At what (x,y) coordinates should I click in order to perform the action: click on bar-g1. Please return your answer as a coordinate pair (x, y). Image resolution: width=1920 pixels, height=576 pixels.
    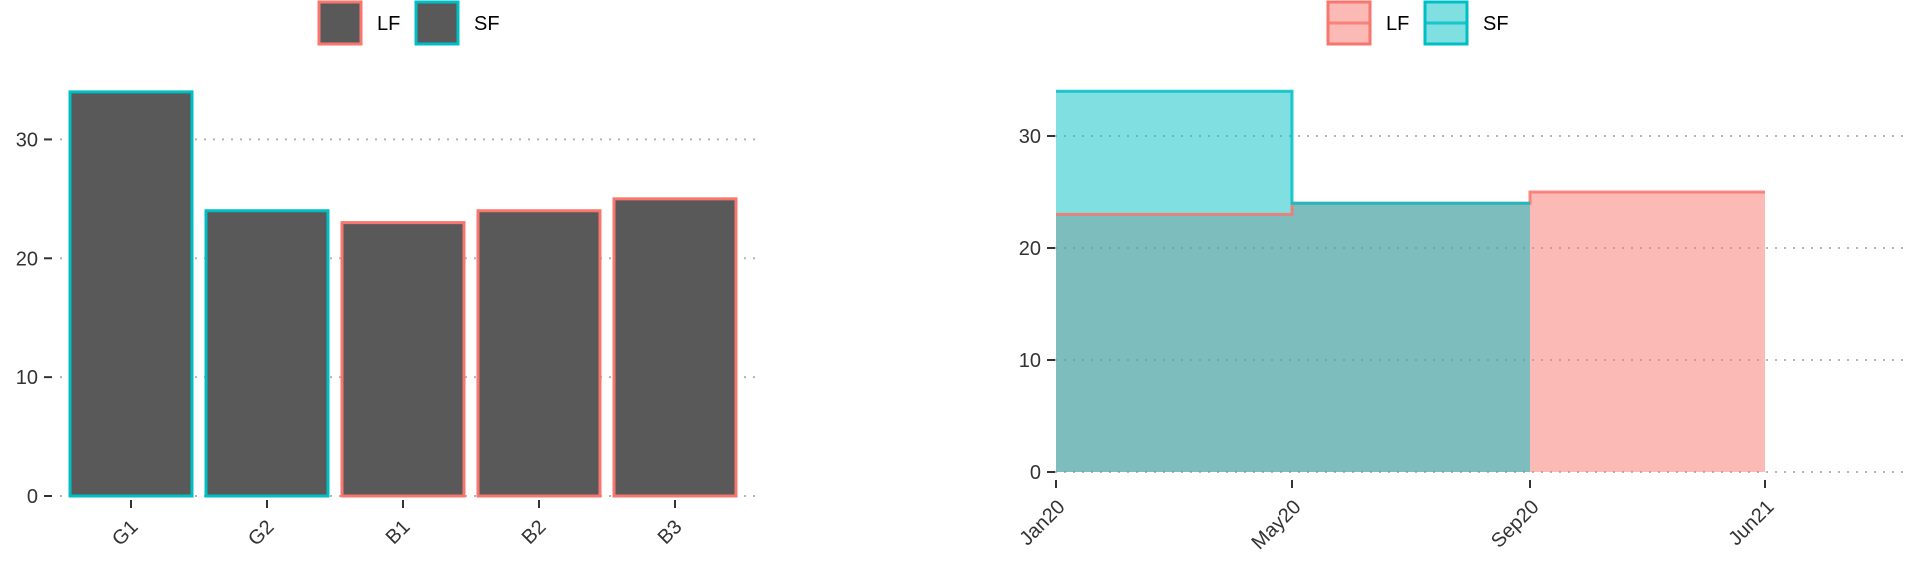
    Looking at the image, I should click on (131, 294).